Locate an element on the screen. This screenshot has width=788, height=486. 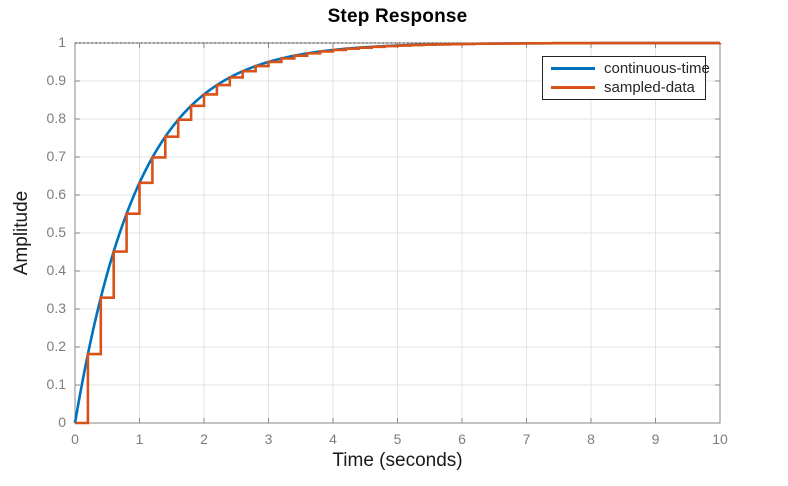
x-tick-label: 5 is located at coordinates (397, 439).